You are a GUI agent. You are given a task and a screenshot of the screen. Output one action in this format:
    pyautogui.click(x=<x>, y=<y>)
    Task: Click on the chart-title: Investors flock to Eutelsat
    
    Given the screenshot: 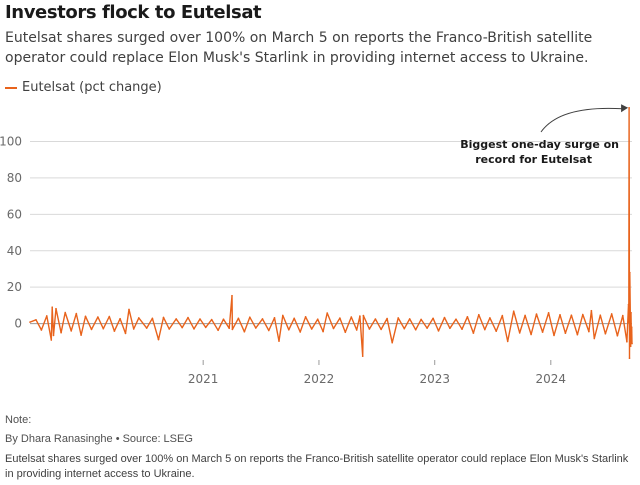 What is the action you would take?
    pyautogui.click(x=133, y=12)
    